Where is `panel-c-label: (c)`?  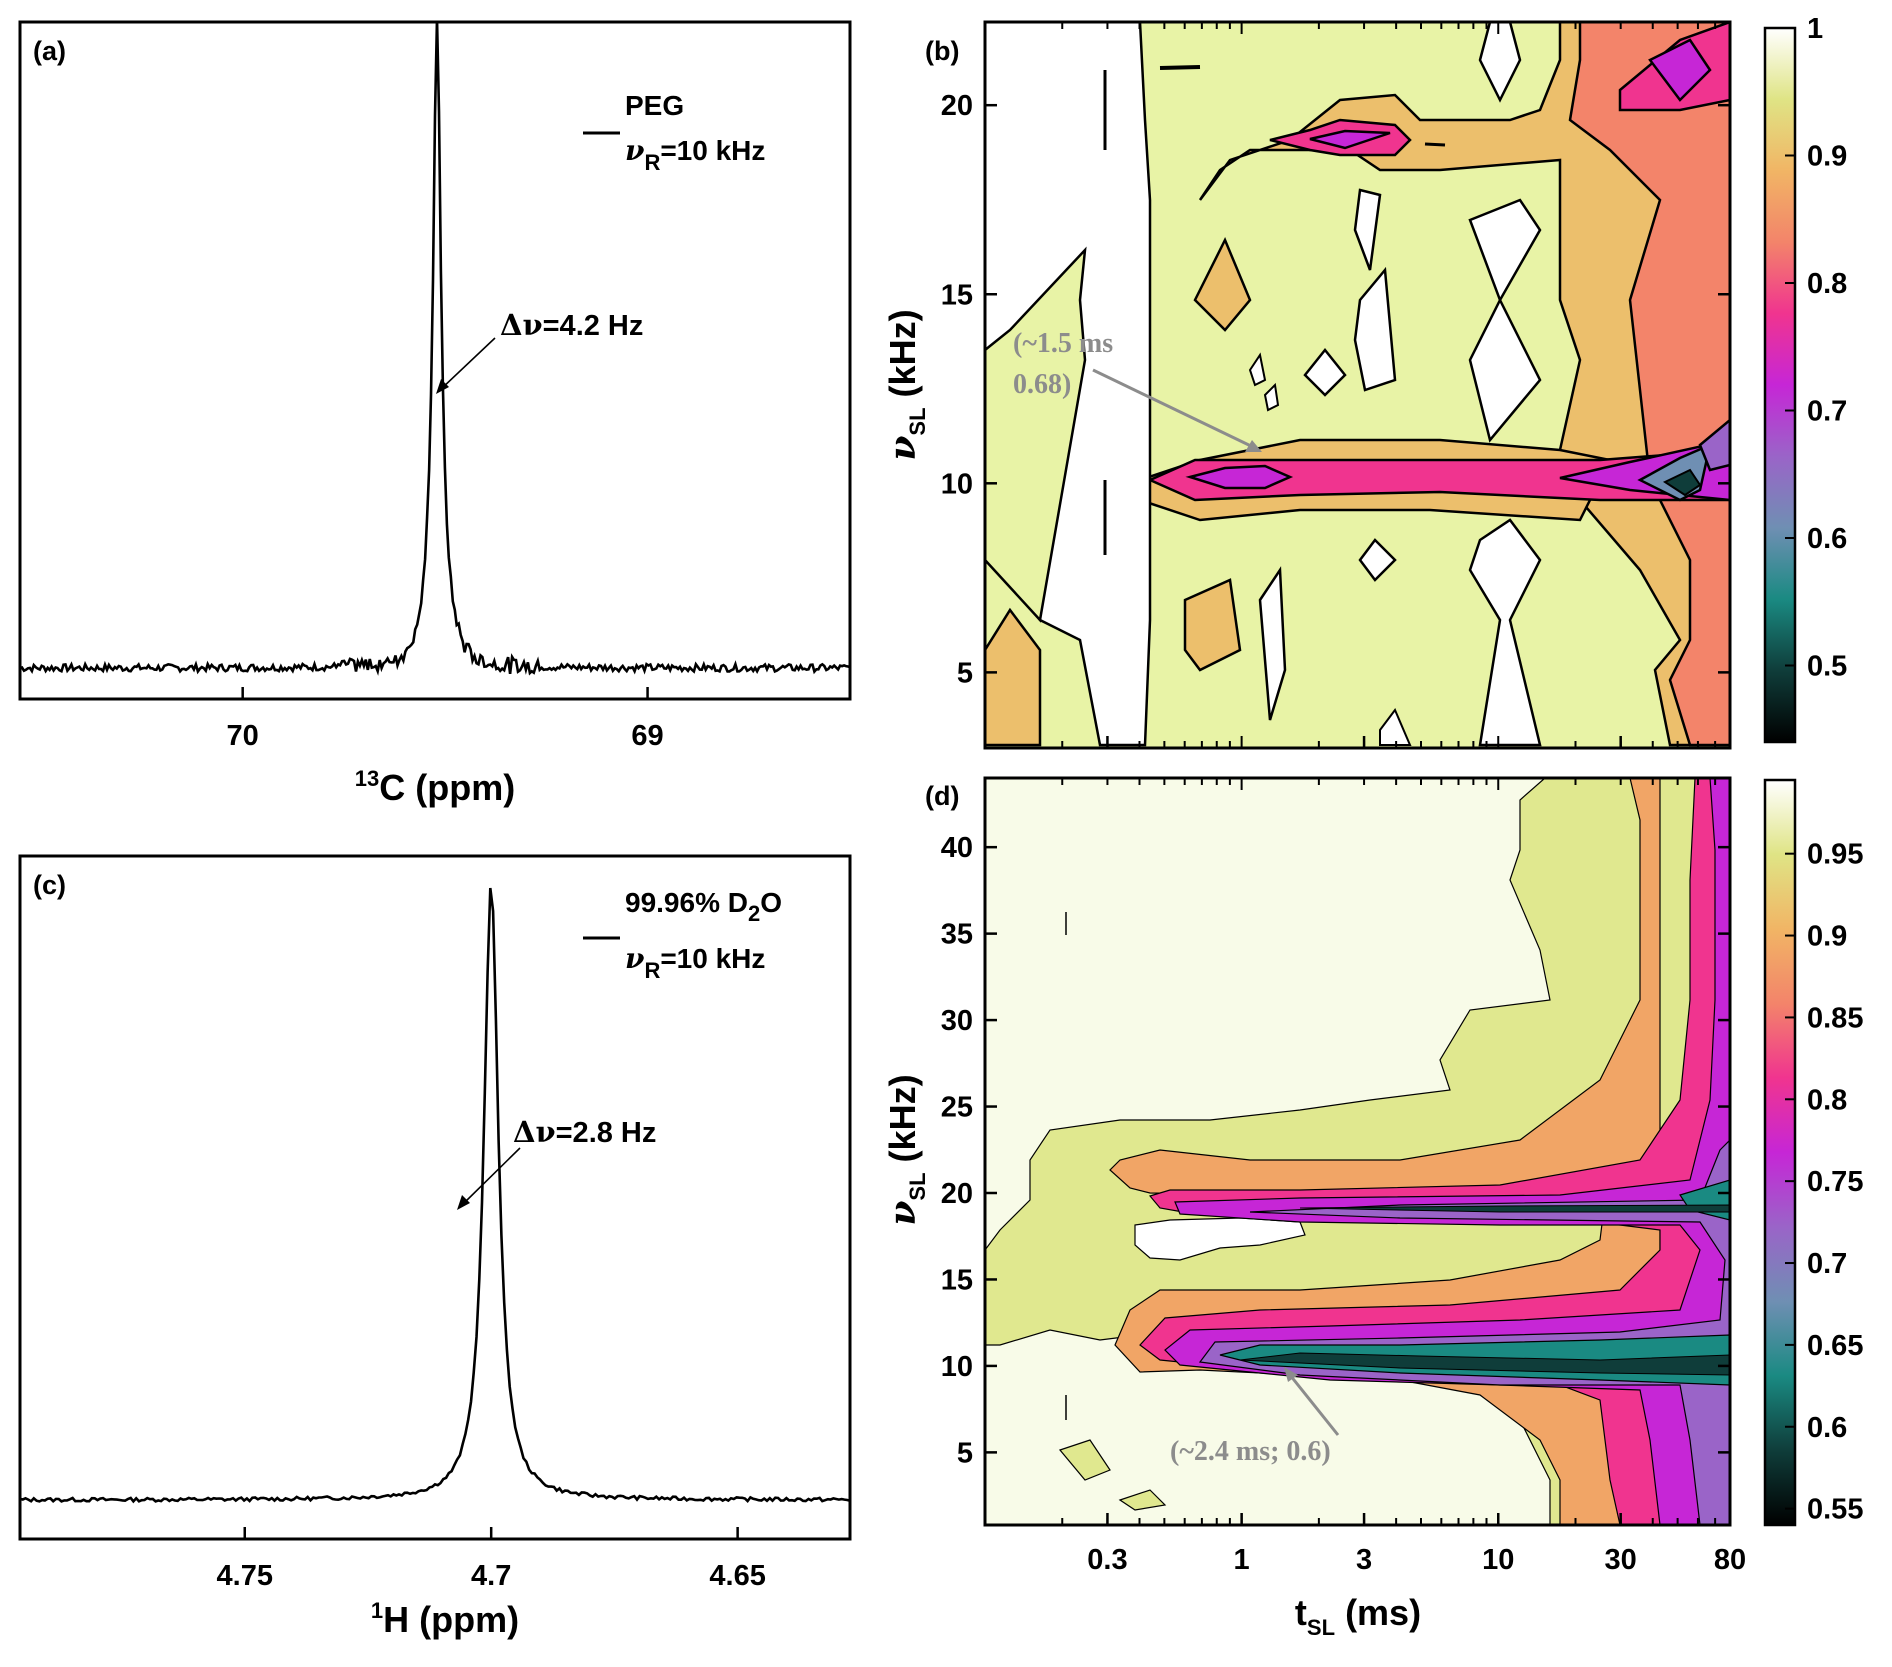
panel-c-label: (c) is located at coordinates (49, 885).